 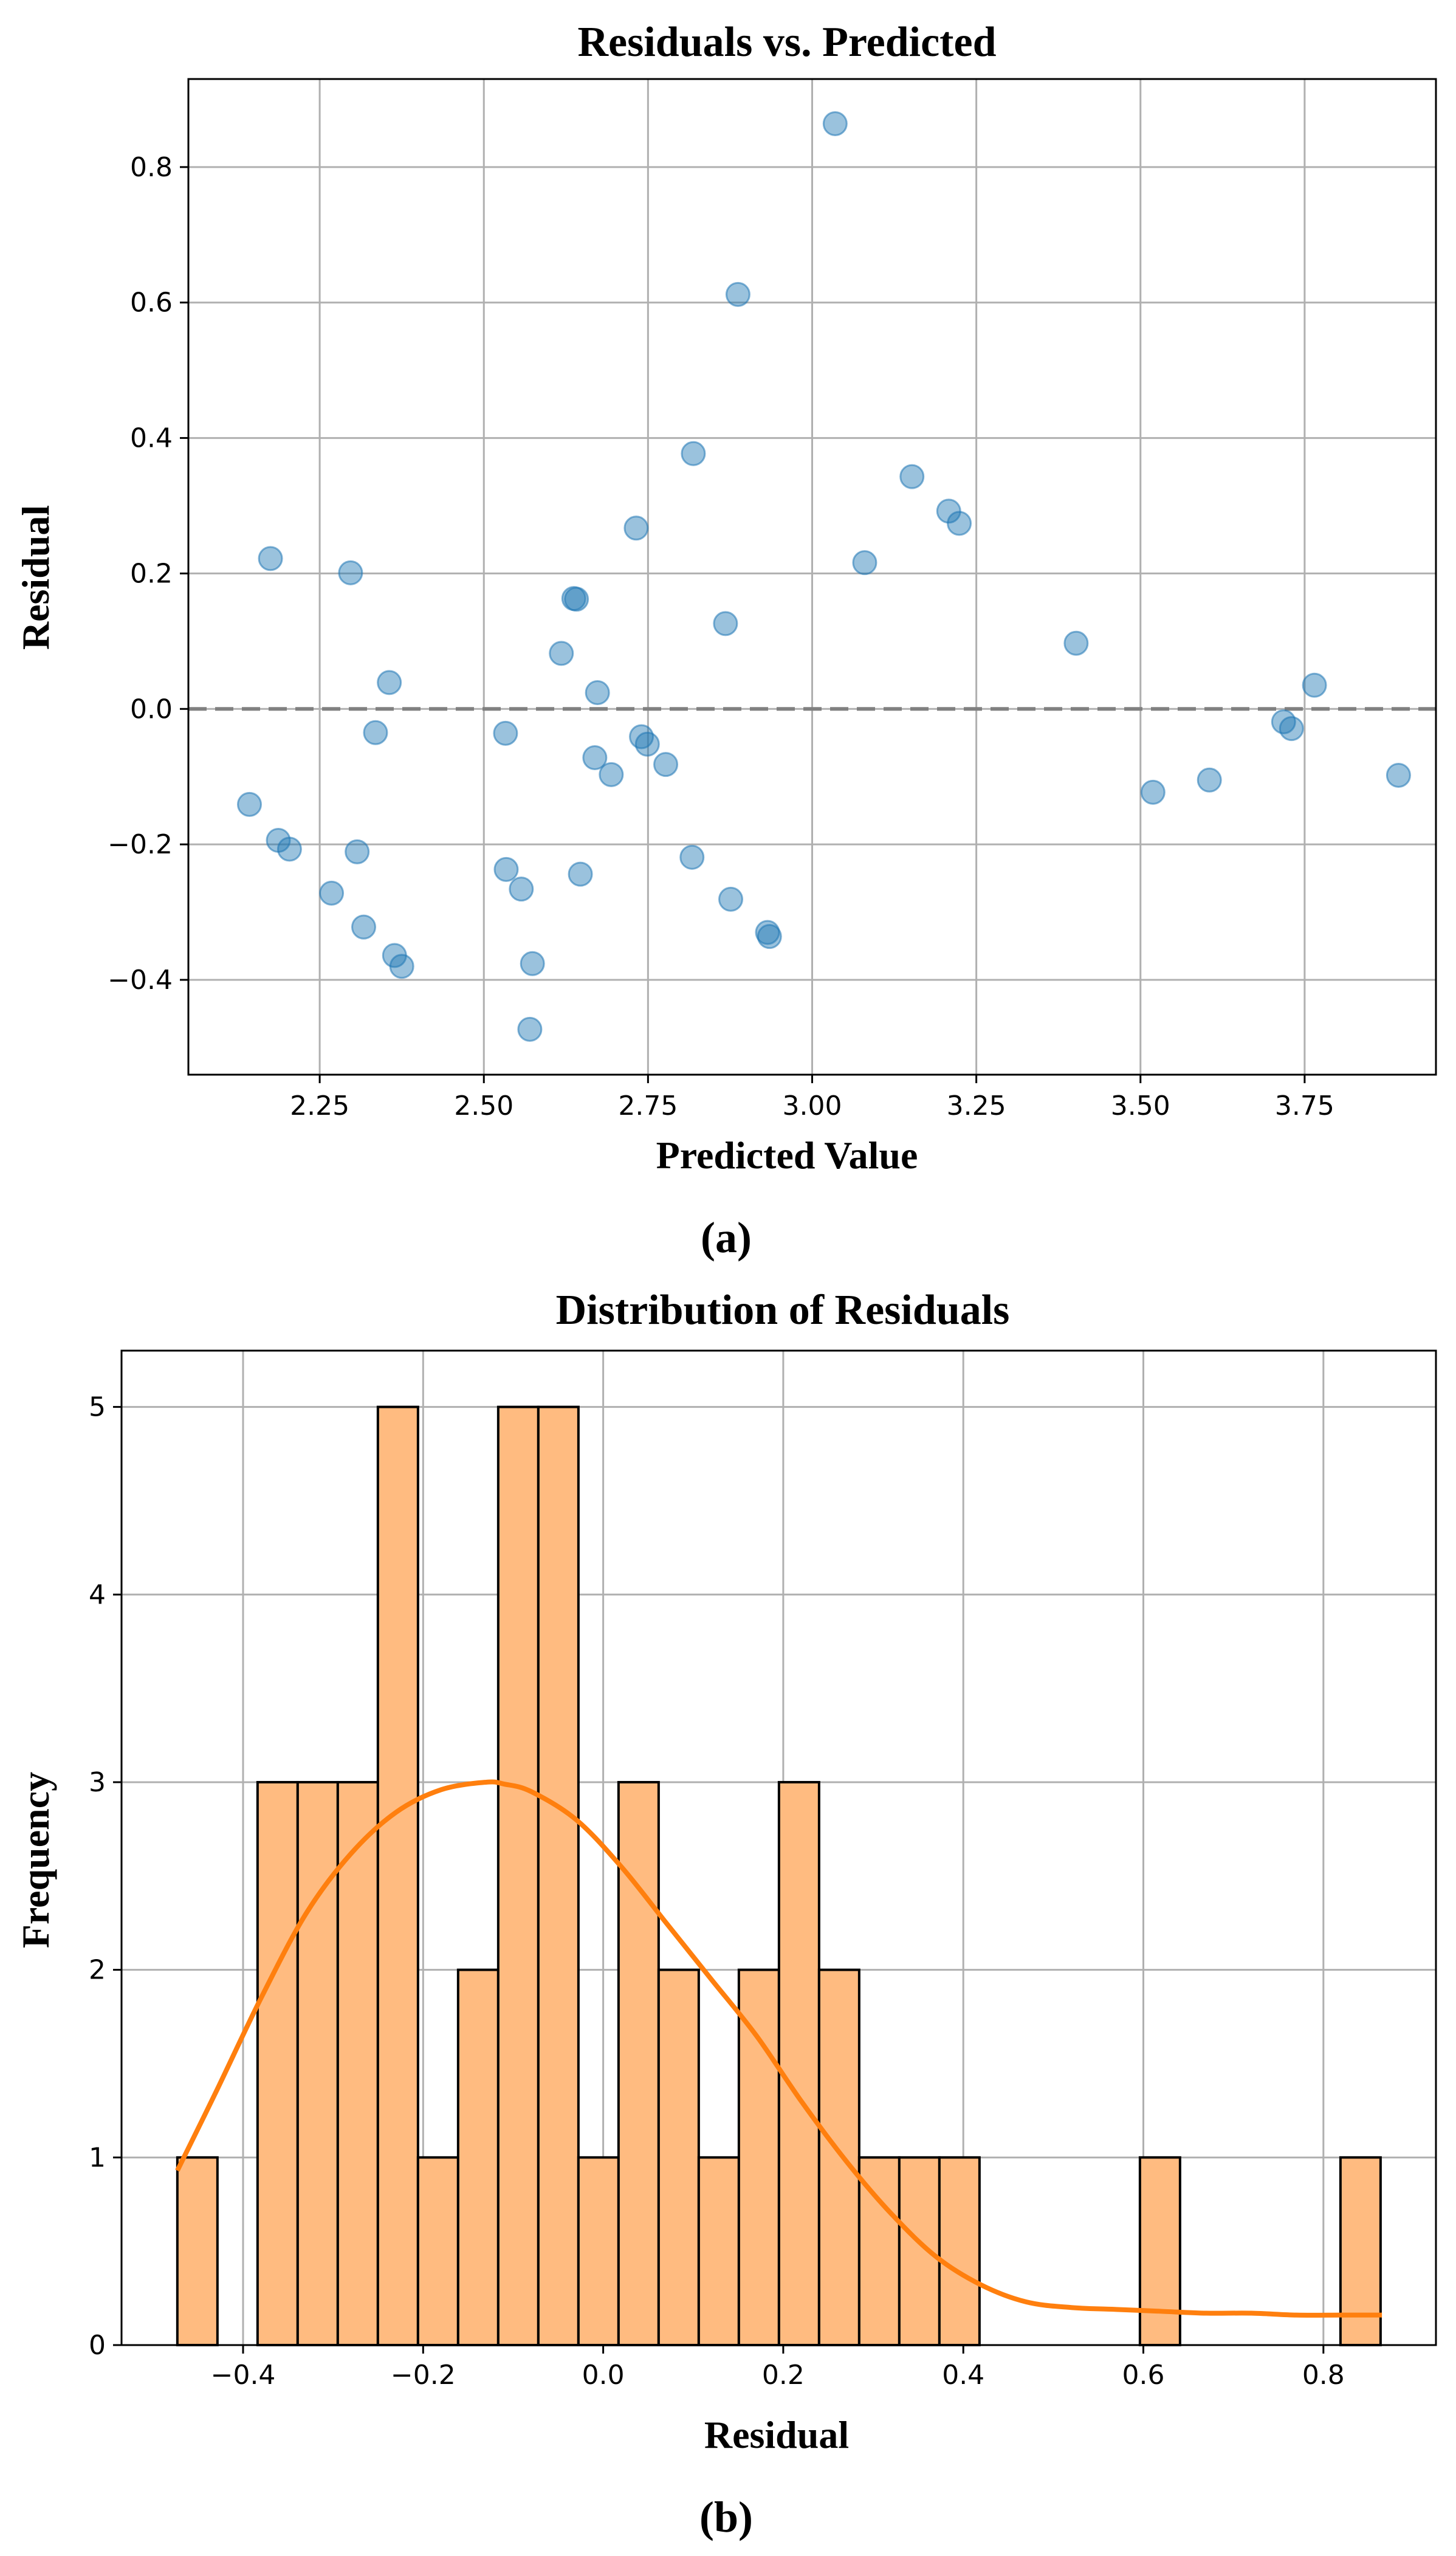 I want to click on y-tick-label: 0.2, so click(x=151, y=574).